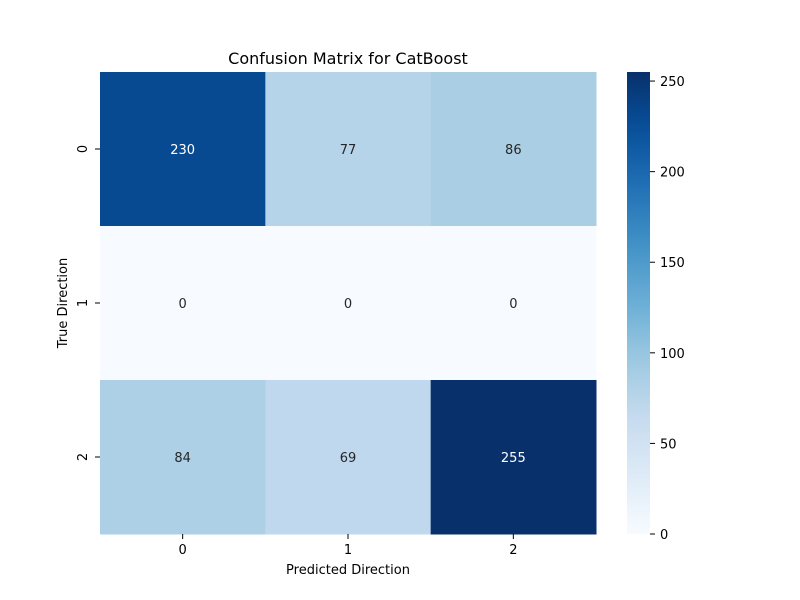 This screenshot has width=800, height=600. I want to click on cell-label-1-1: 0, so click(348, 304).